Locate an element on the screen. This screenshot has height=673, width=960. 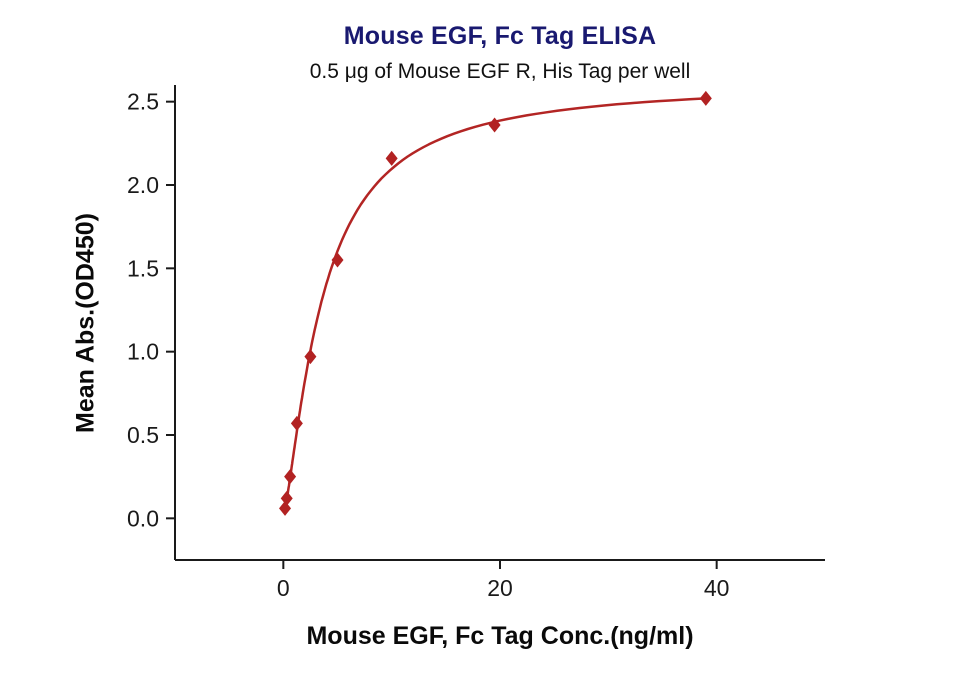
x-tick-label: 20 is located at coordinates (500, 588).